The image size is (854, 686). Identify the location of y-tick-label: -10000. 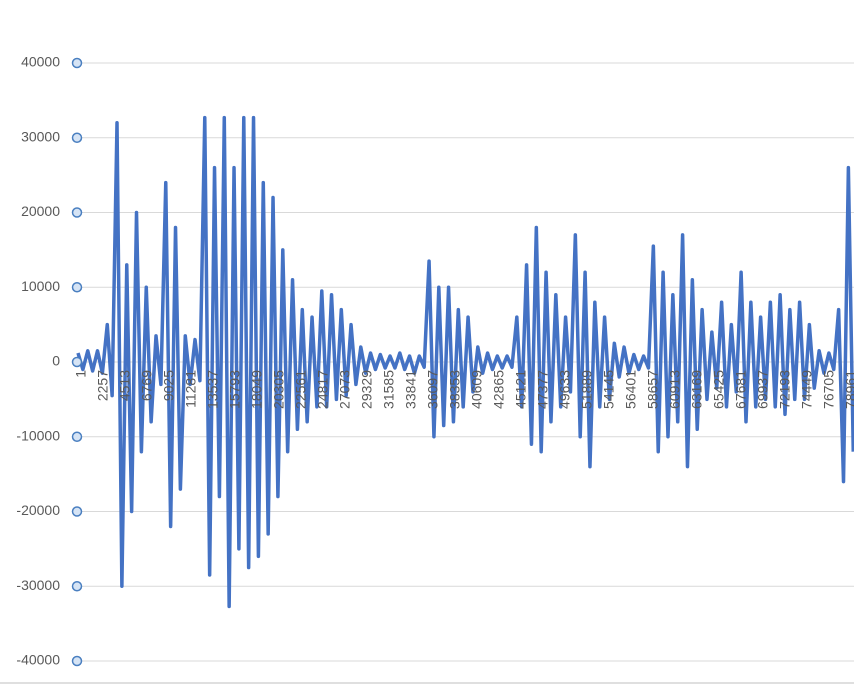
(38, 435).